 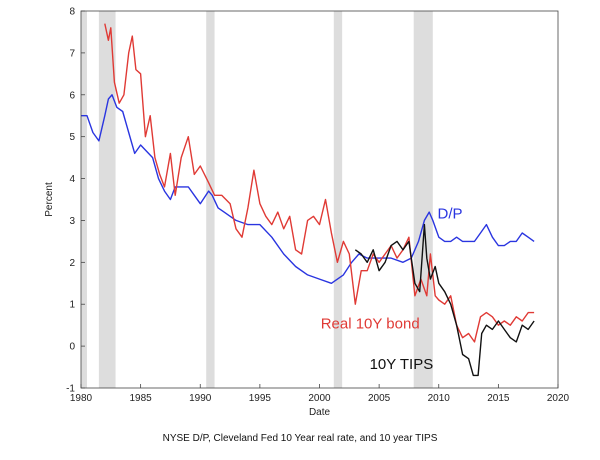 I want to click on series-line-10y-tips, so click(x=444, y=300).